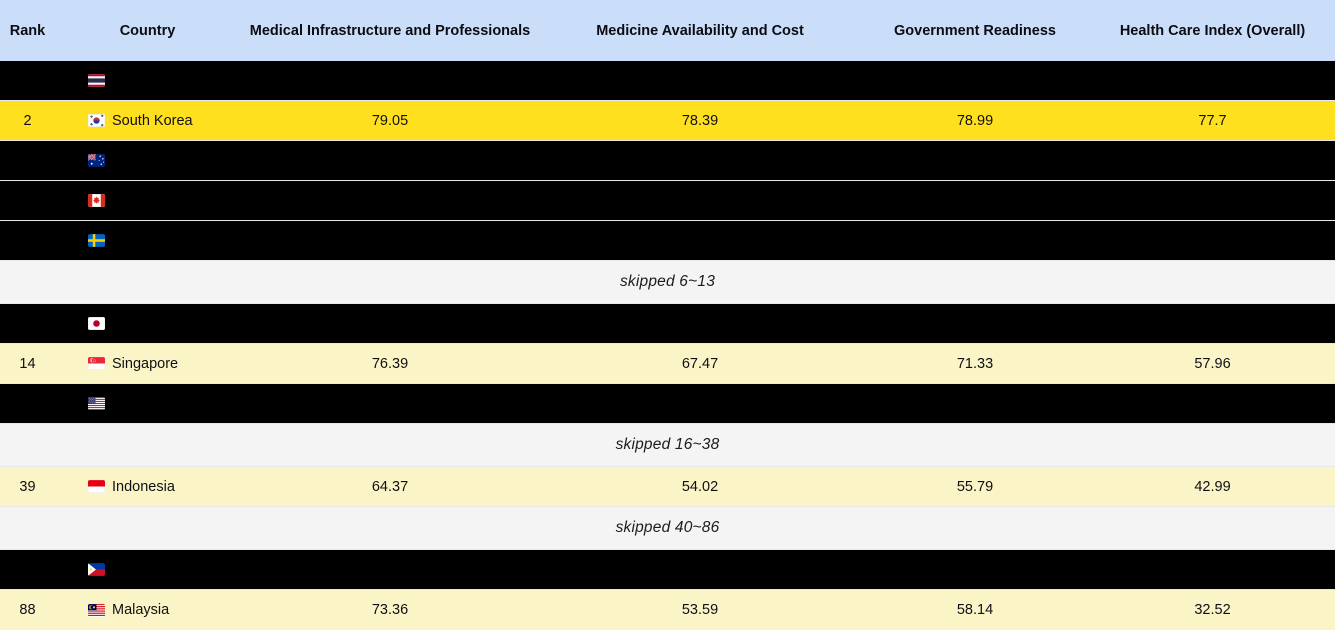  Describe the element at coordinates (141, 610) in the screenshot. I see `country-name: Malaysia` at that location.